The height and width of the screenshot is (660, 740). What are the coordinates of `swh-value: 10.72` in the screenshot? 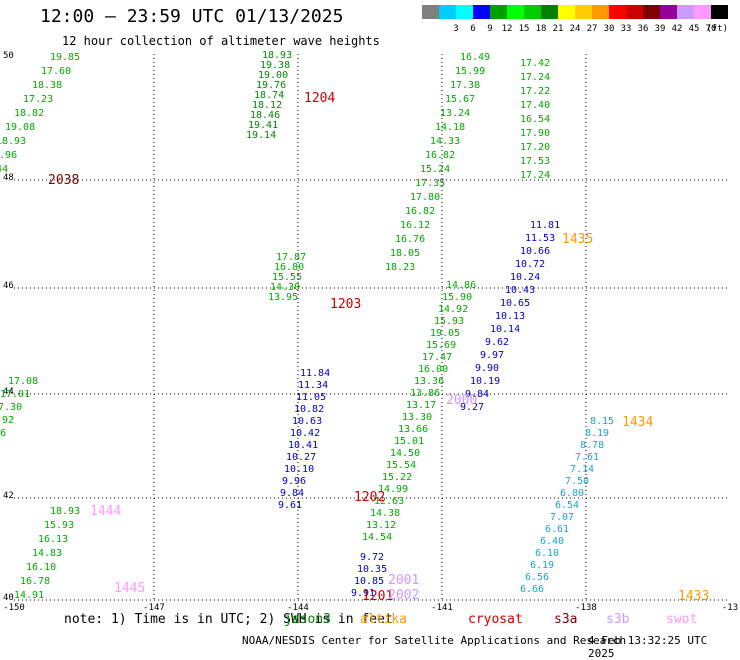 It's located at (530, 264).